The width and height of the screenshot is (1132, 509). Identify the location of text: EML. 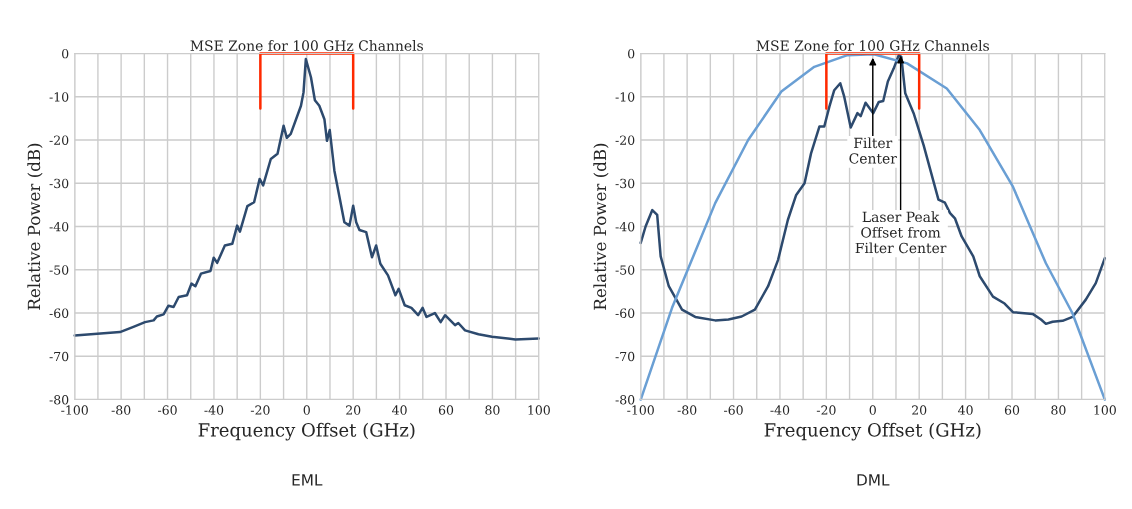
(307, 480).